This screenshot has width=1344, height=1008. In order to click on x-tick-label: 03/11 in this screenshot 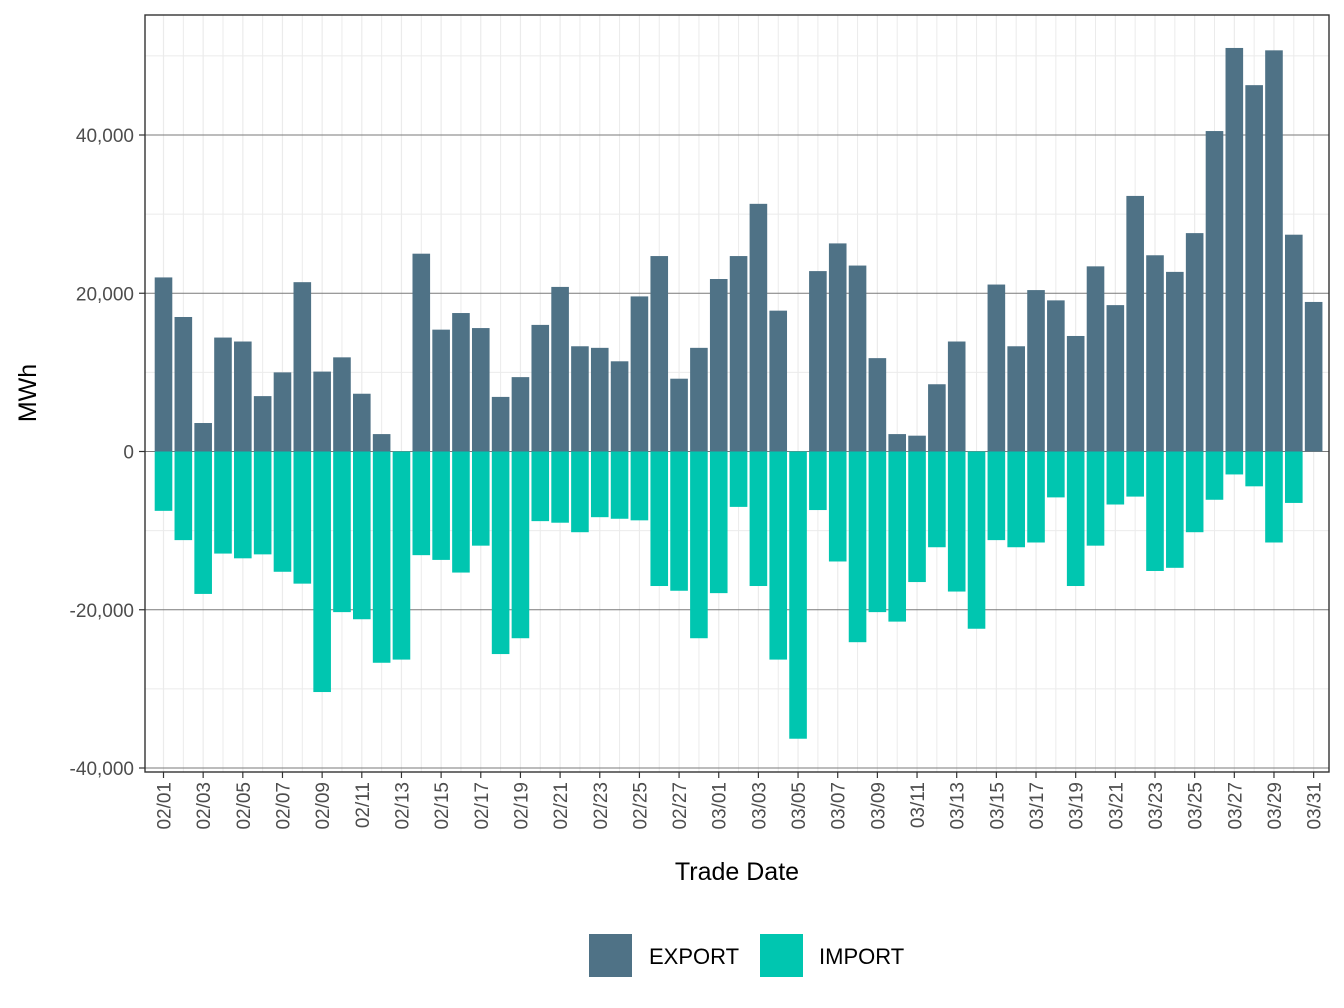, I will do `click(918, 805)`.